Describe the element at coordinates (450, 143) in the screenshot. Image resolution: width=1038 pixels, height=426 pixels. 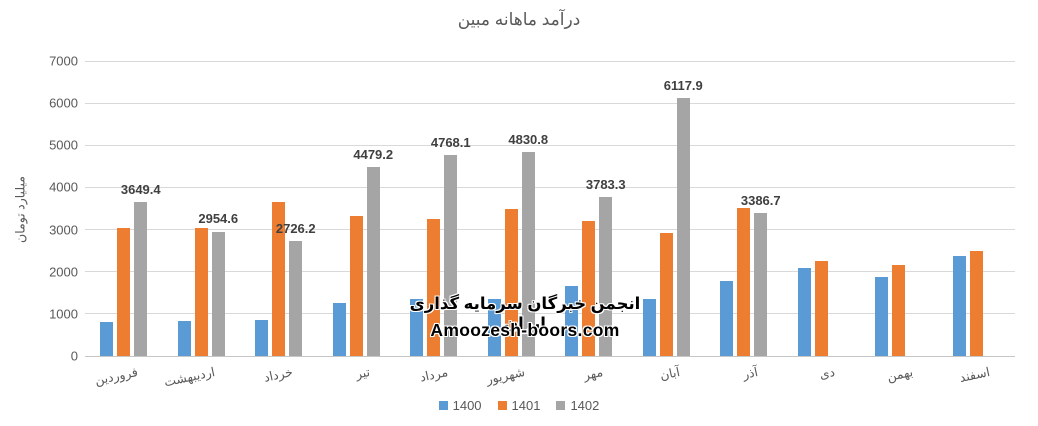
I see `data-label: 4768.1` at that location.